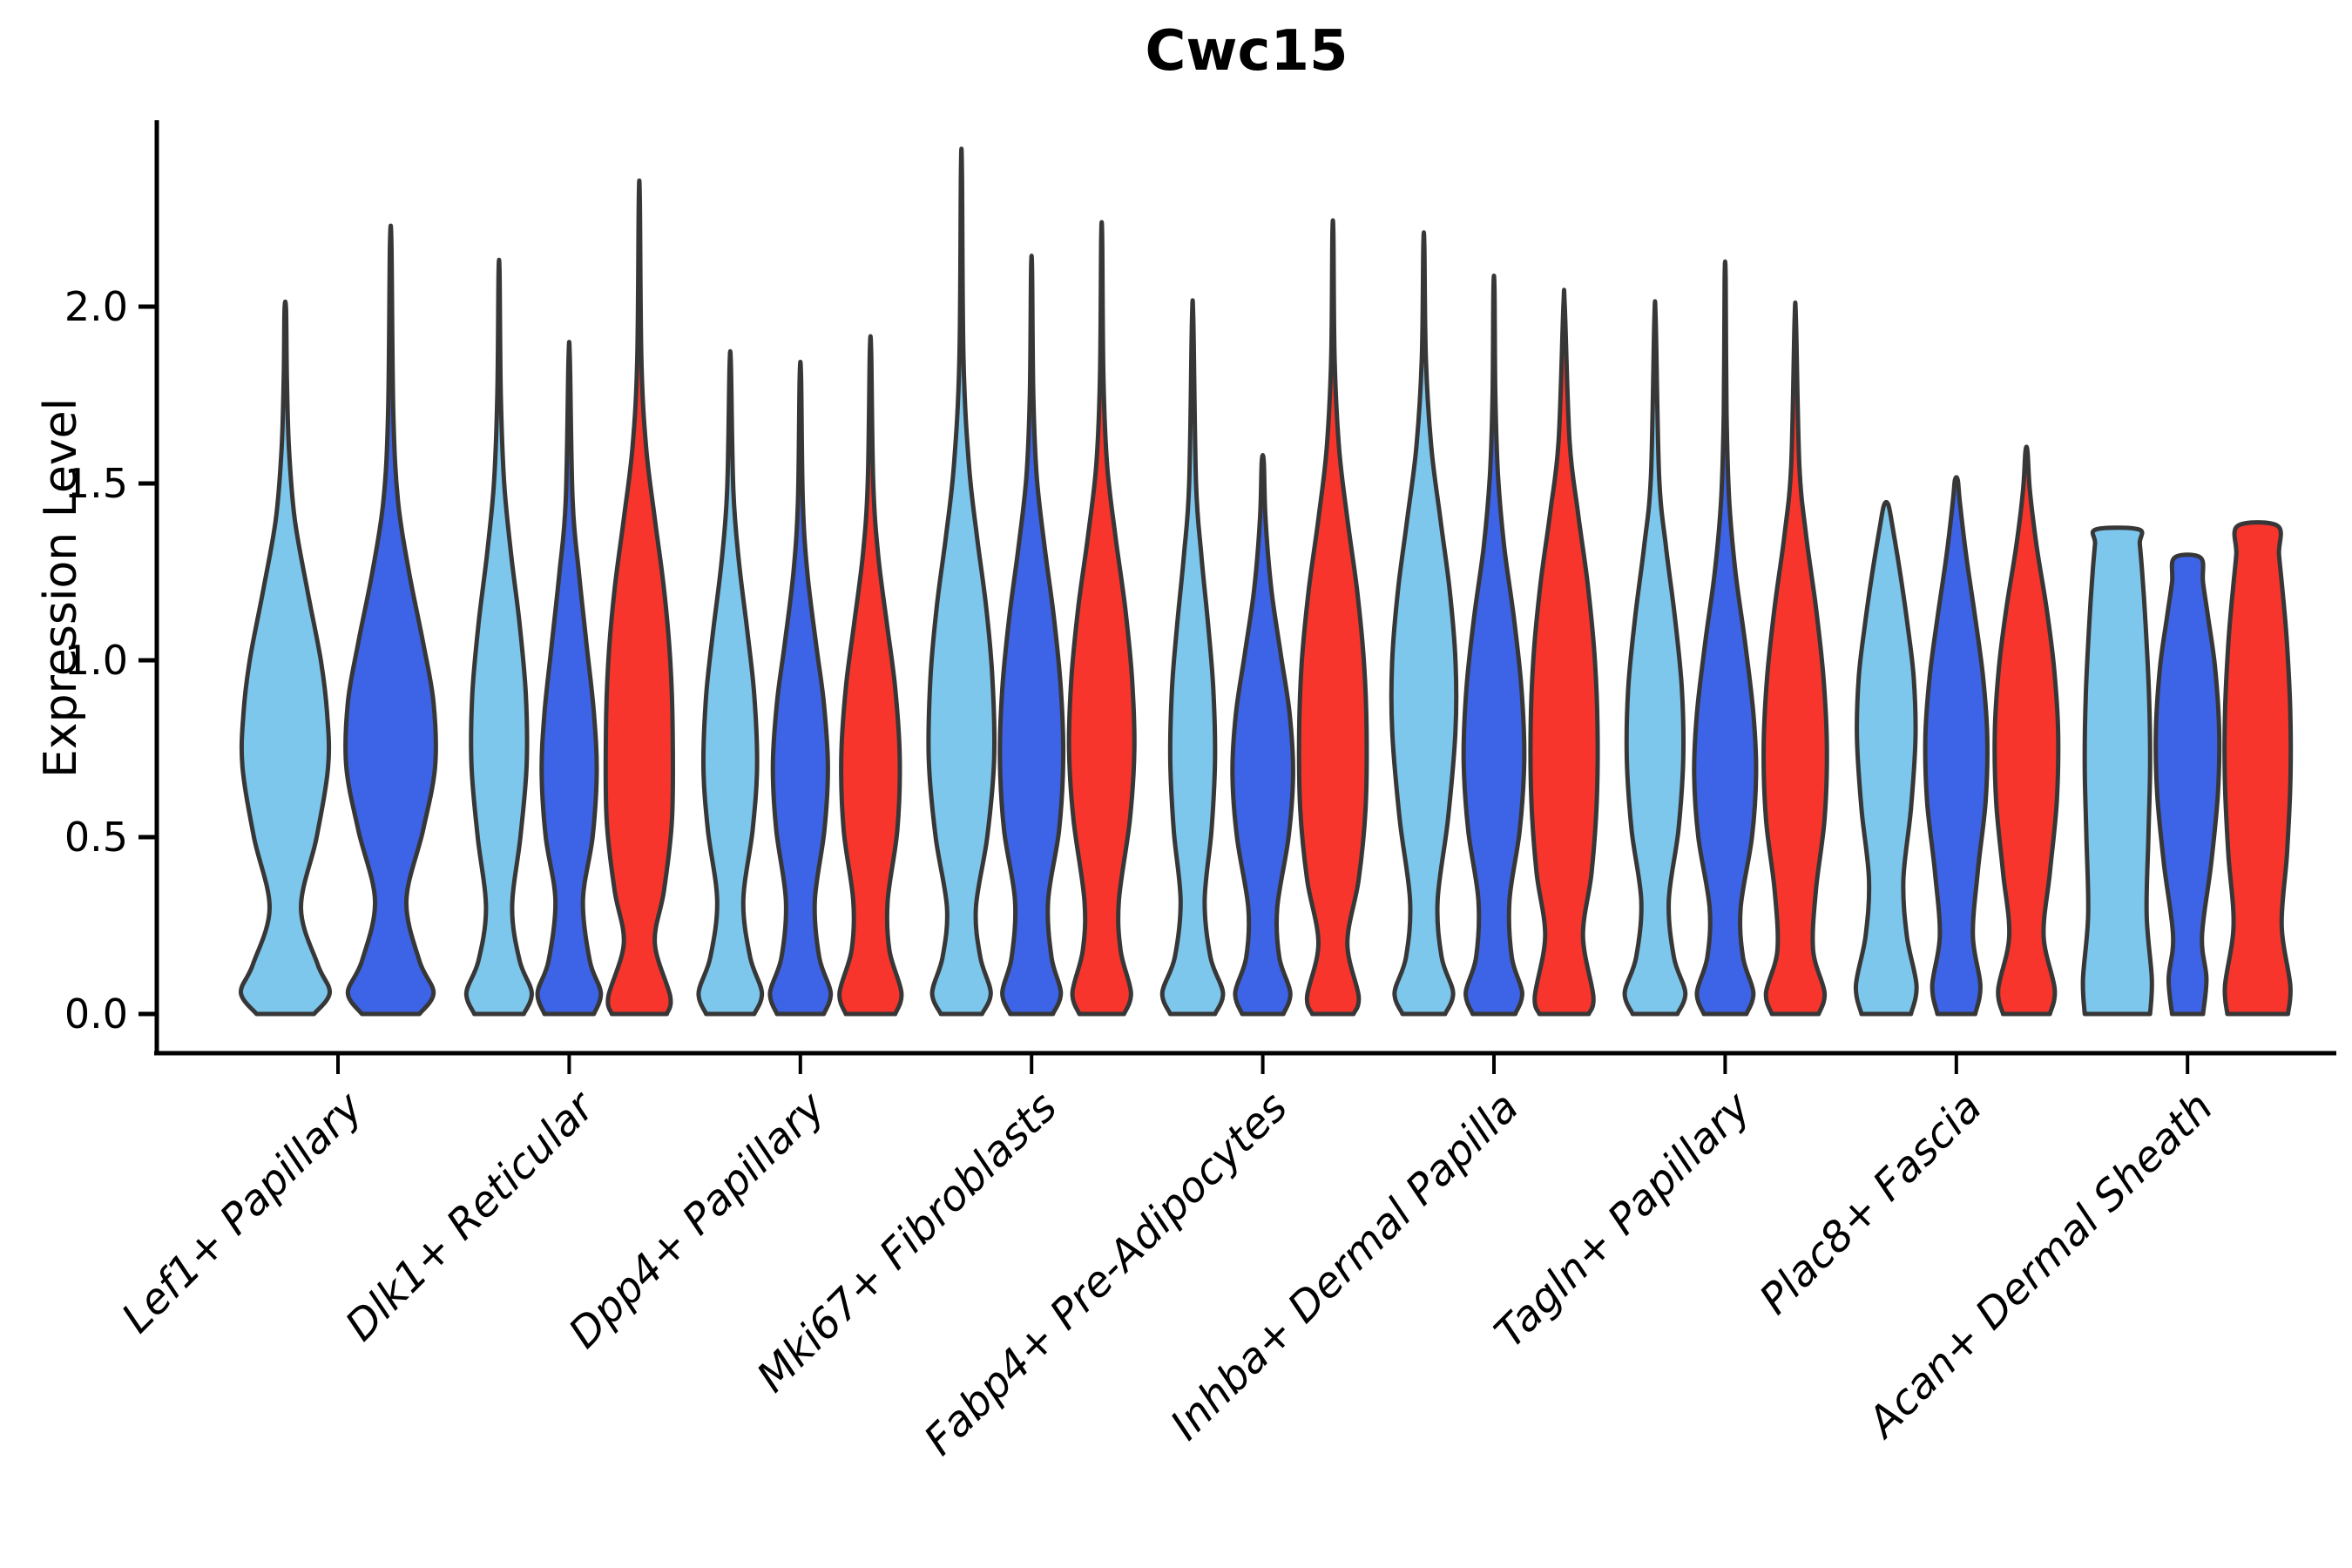 Image resolution: width=2352 pixels, height=1568 pixels. I want to click on y-tick-label: 0.5, so click(96, 837).